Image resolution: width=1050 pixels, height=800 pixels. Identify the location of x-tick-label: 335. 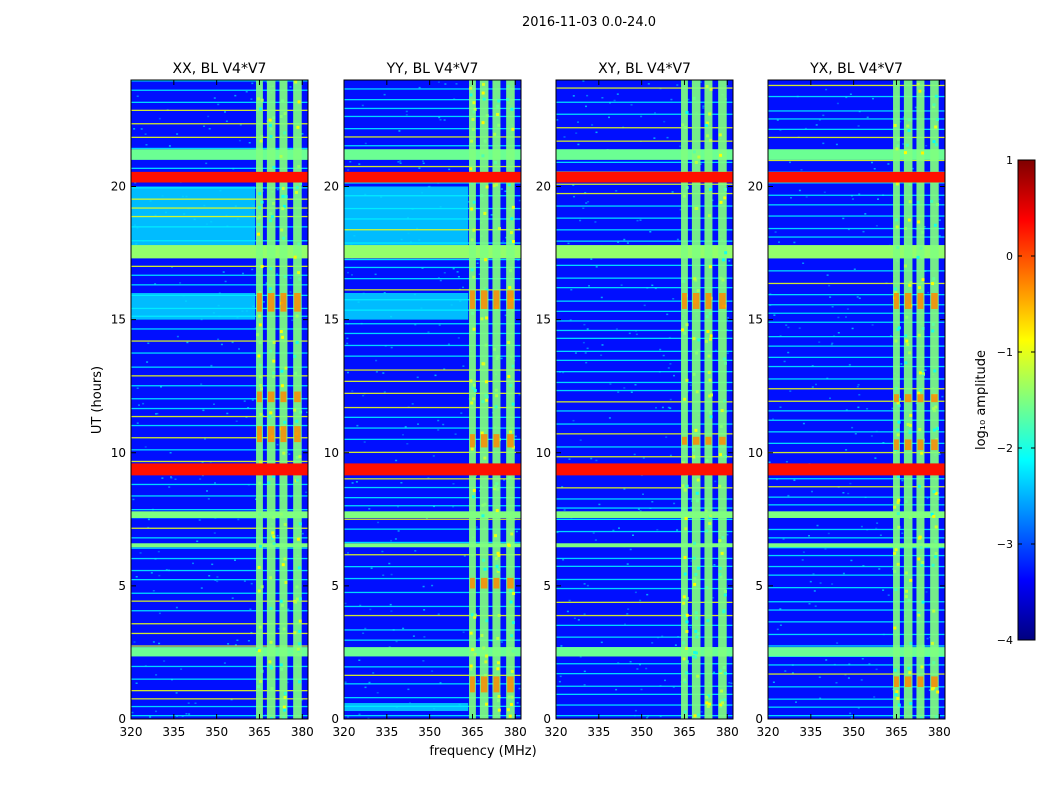
(810, 732).